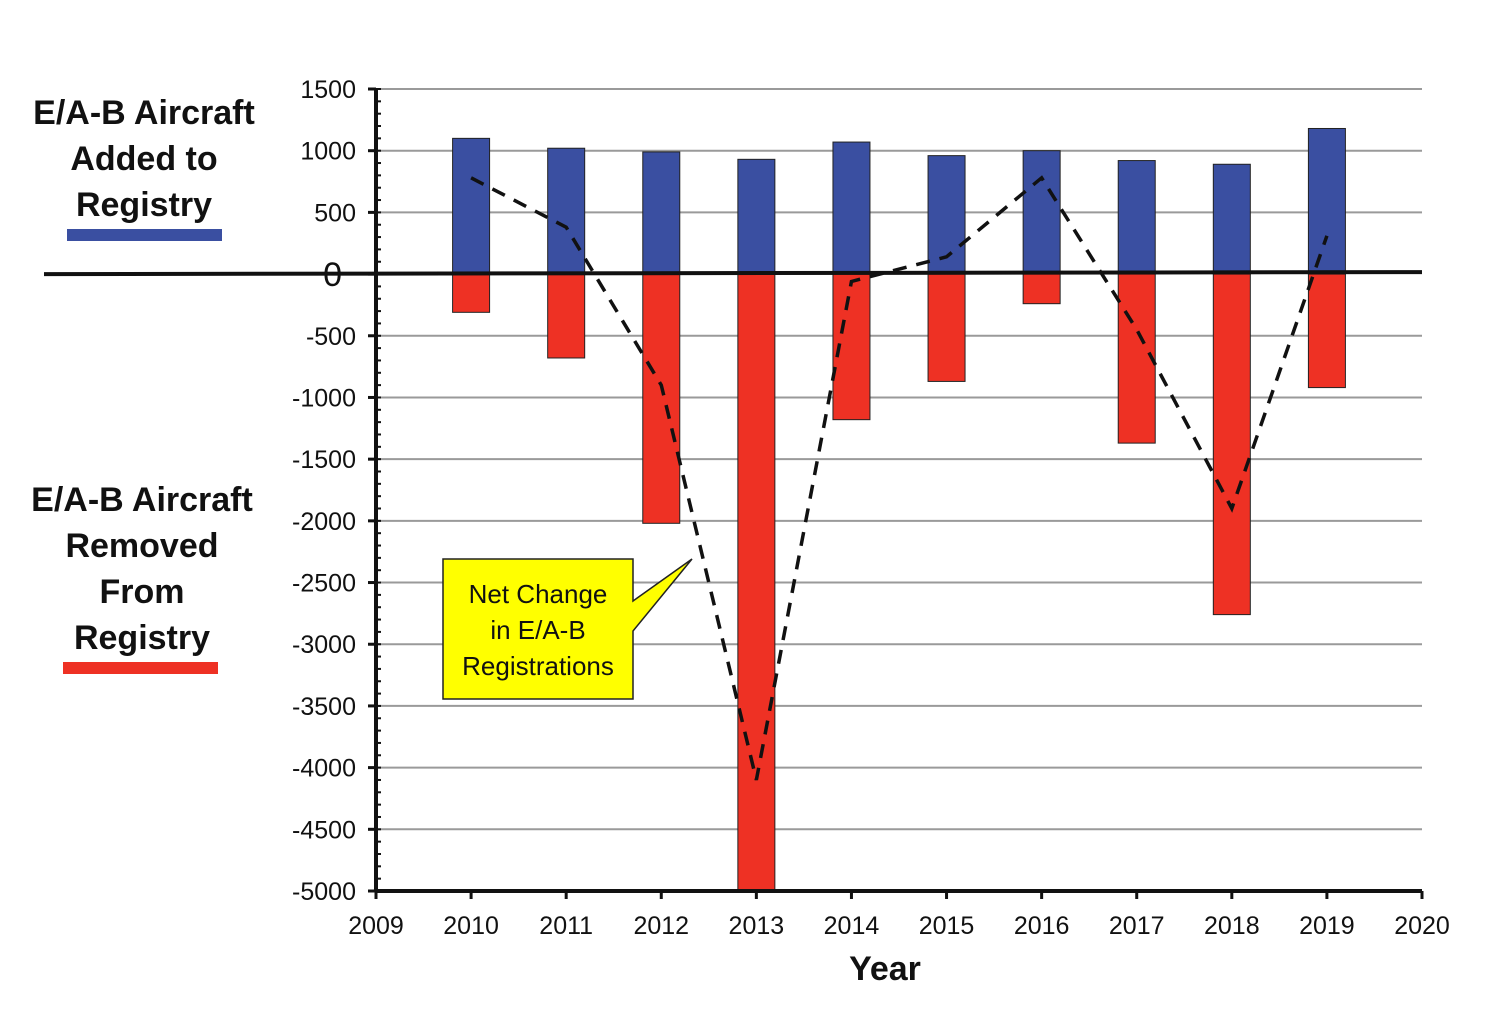 The width and height of the screenshot is (1500, 1033). Describe the element at coordinates (324, 522) in the screenshot. I see `y-tick-label: -2000` at that location.